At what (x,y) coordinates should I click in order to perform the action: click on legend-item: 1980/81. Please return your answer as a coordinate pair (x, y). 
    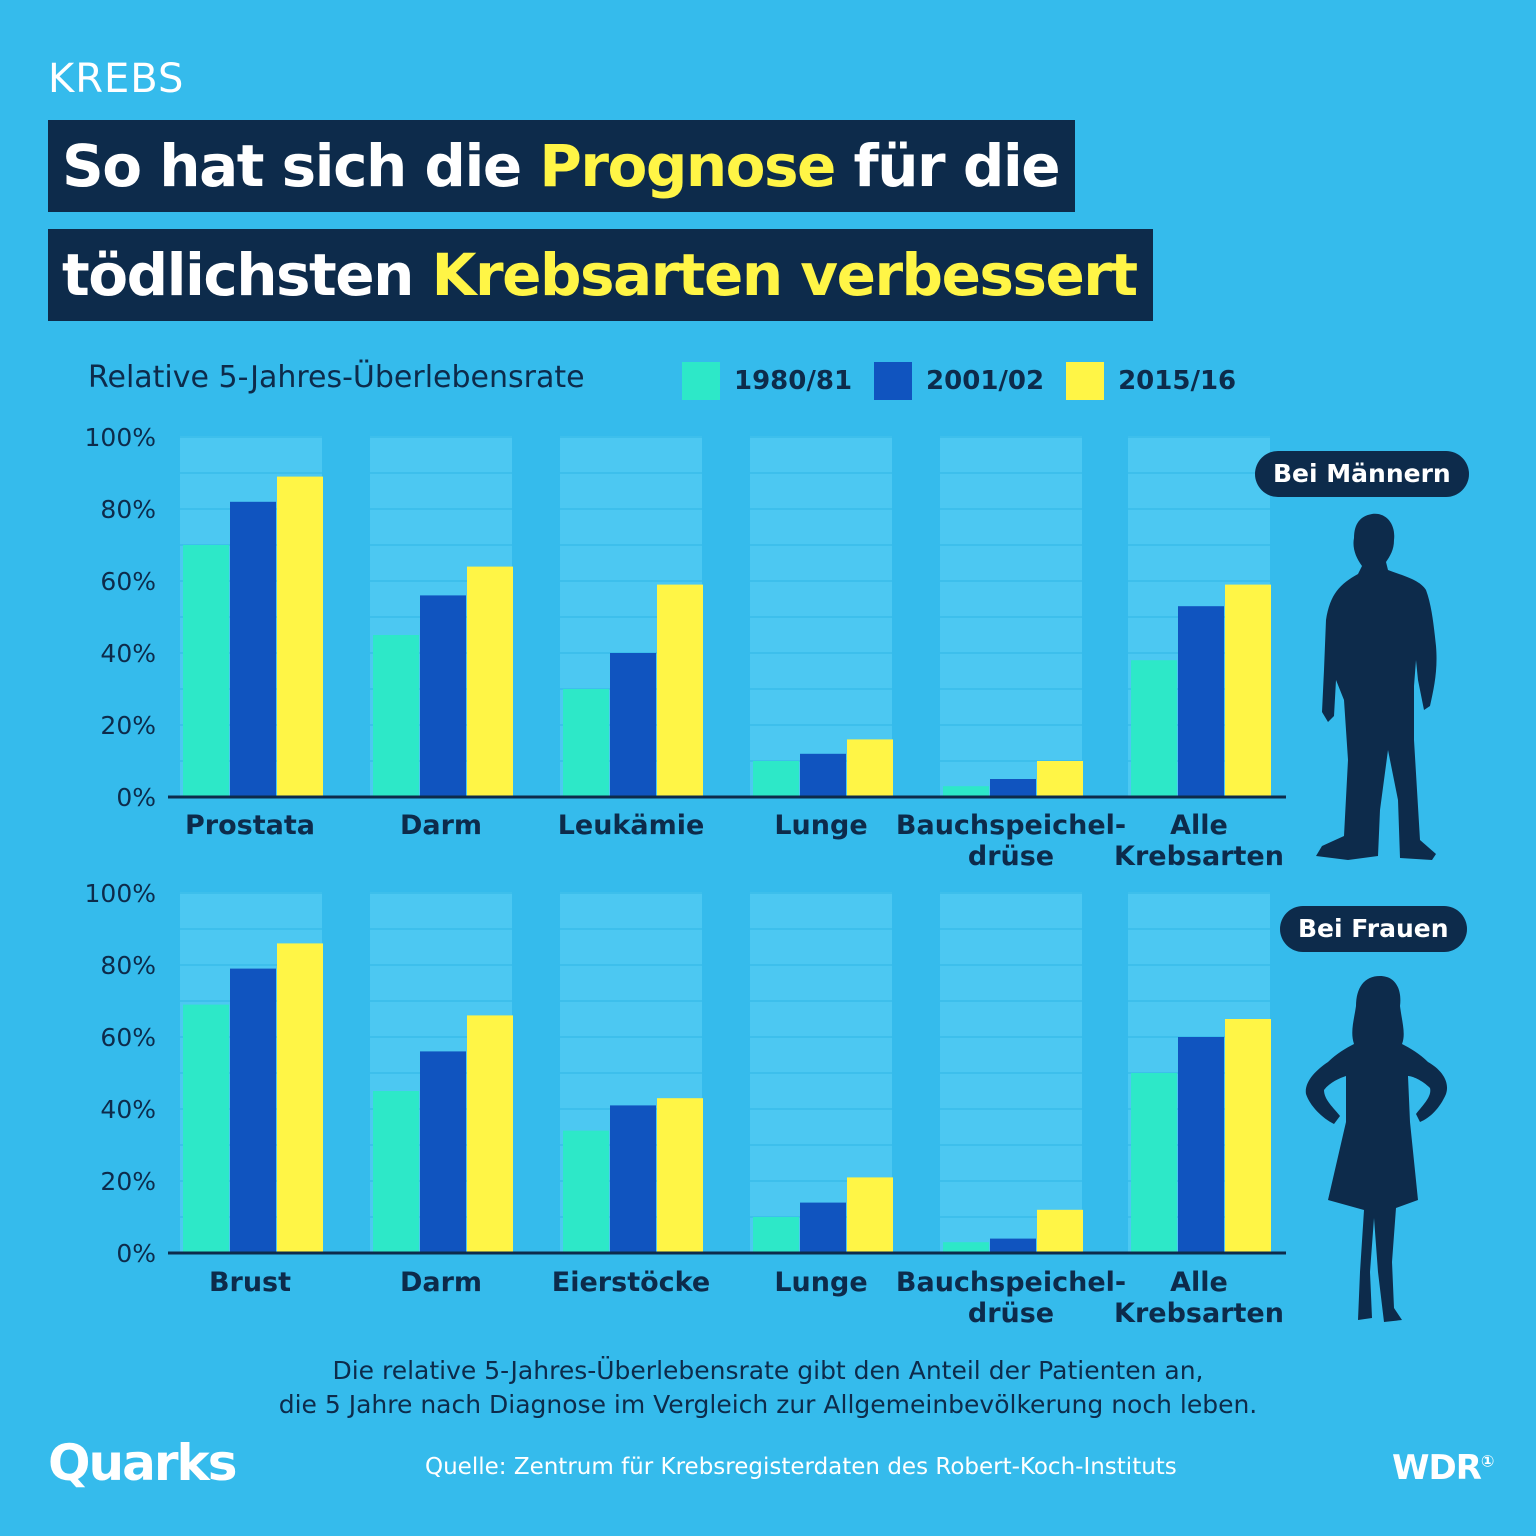
    Looking at the image, I should click on (767, 381).